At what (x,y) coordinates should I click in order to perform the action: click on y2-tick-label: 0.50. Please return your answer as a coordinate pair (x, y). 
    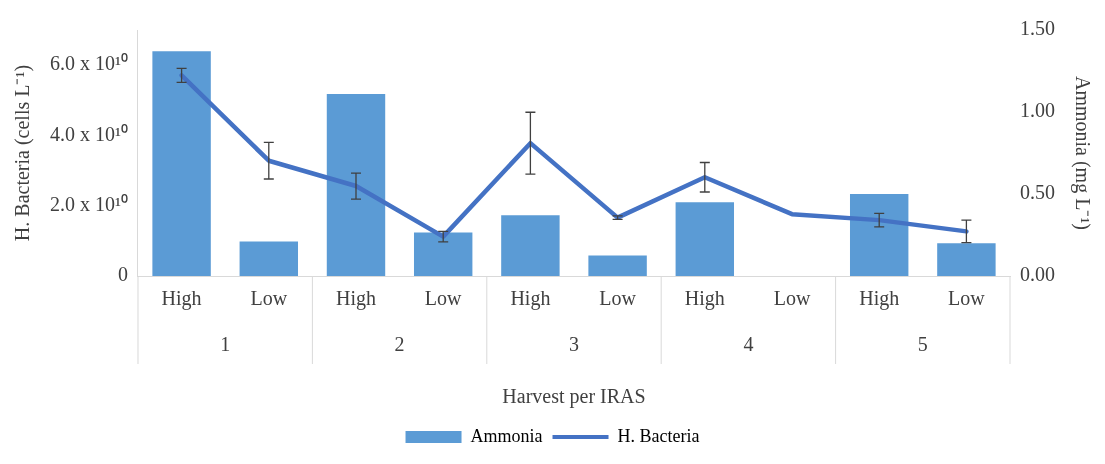
    Looking at the image, I should click on (1037, 192).